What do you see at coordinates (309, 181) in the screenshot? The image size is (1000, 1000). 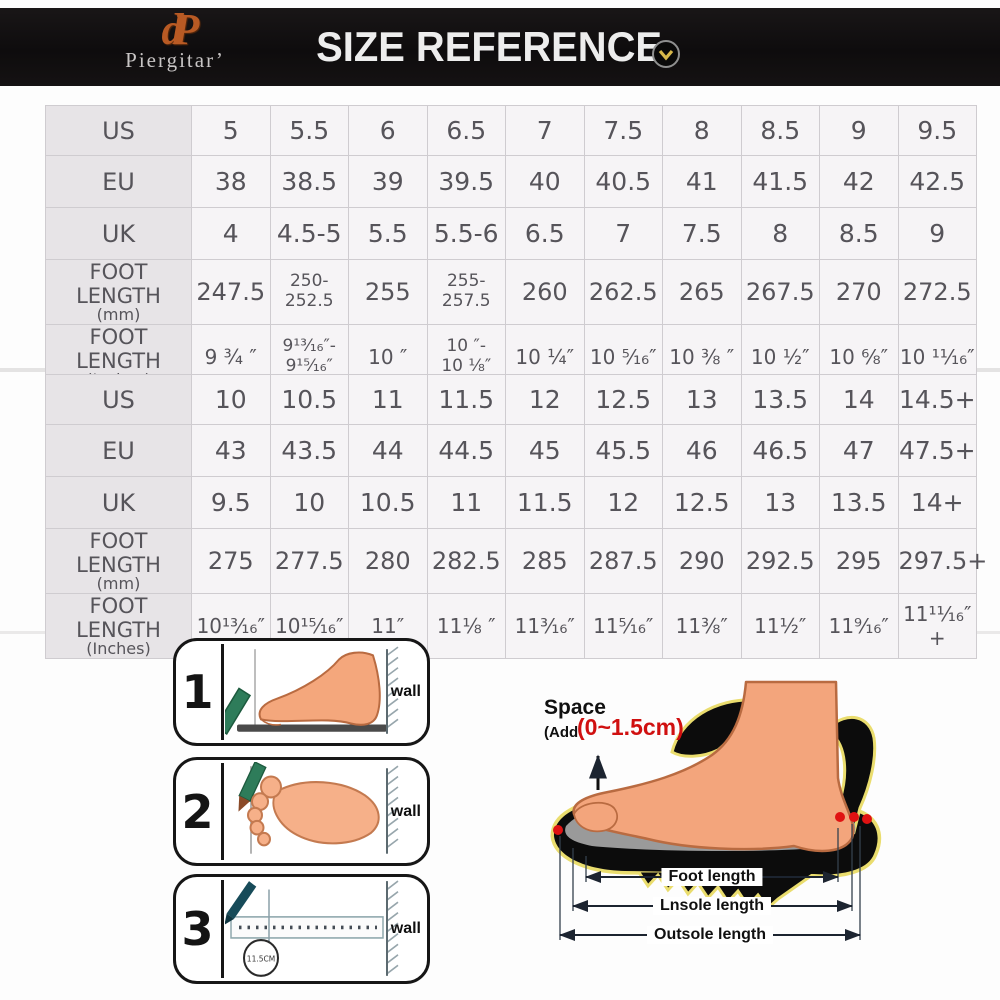 I see `size-cell: 38.5` at bounding box center [309, 181].